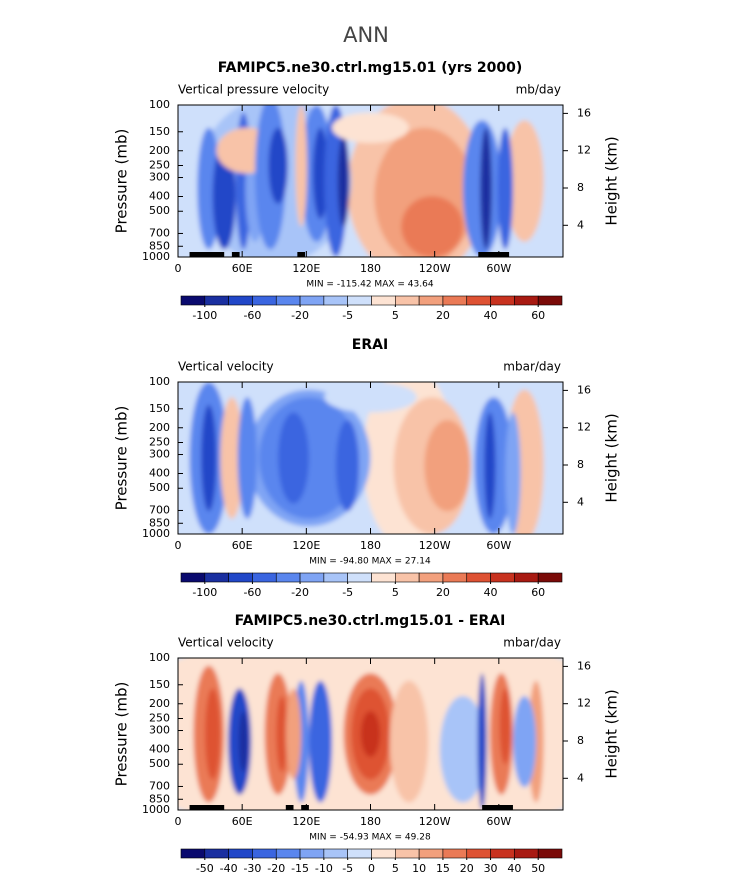  I want to click on contour-fills, so click(370, 734).